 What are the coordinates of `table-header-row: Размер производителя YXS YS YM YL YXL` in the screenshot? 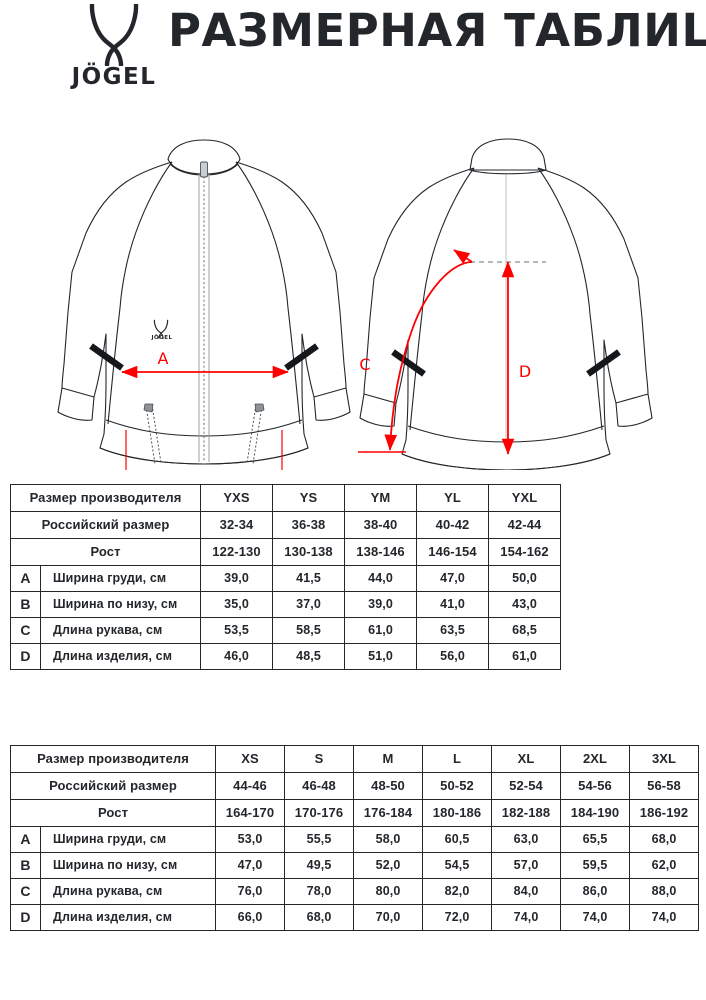 It's located at (285, 498).